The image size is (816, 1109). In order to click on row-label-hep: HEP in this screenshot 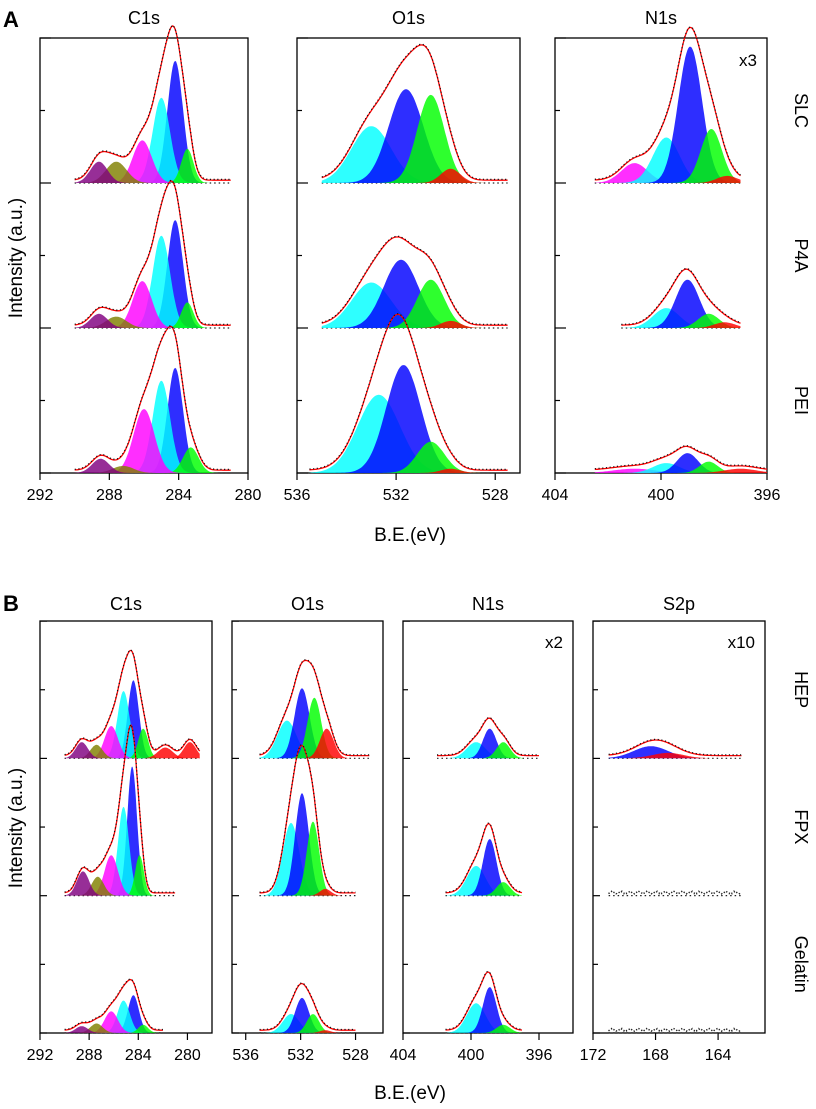, I will do `click(801, 689)`.